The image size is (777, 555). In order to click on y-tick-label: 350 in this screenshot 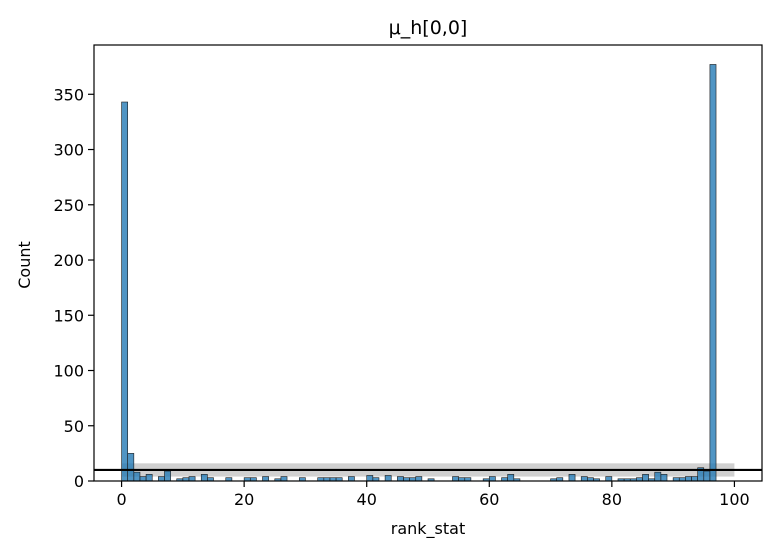, I will do `click(68, 94)`.